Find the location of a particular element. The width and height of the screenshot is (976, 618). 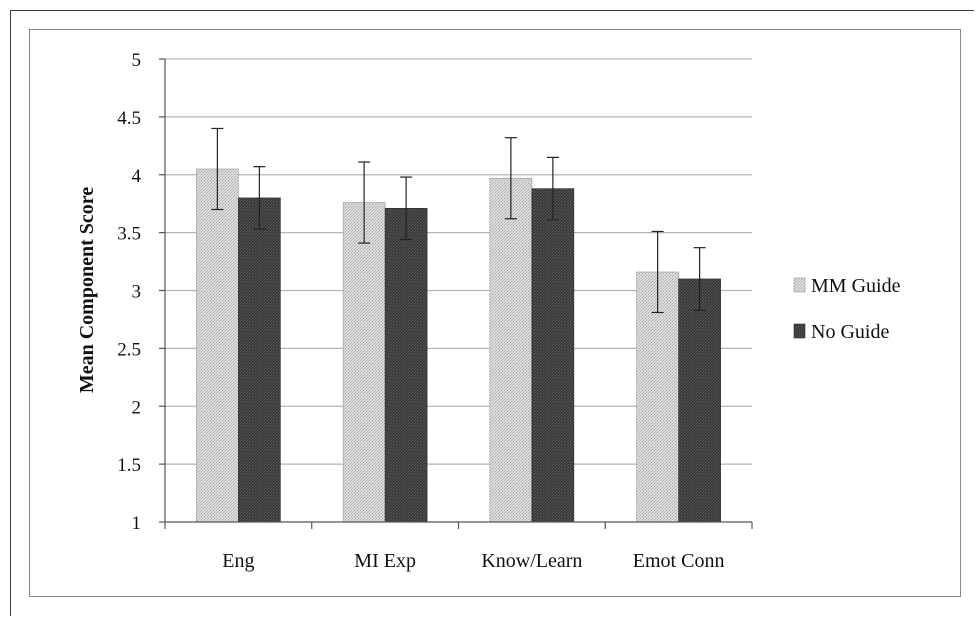

legend-label: MM Guide is located at coordinates (856, 286).